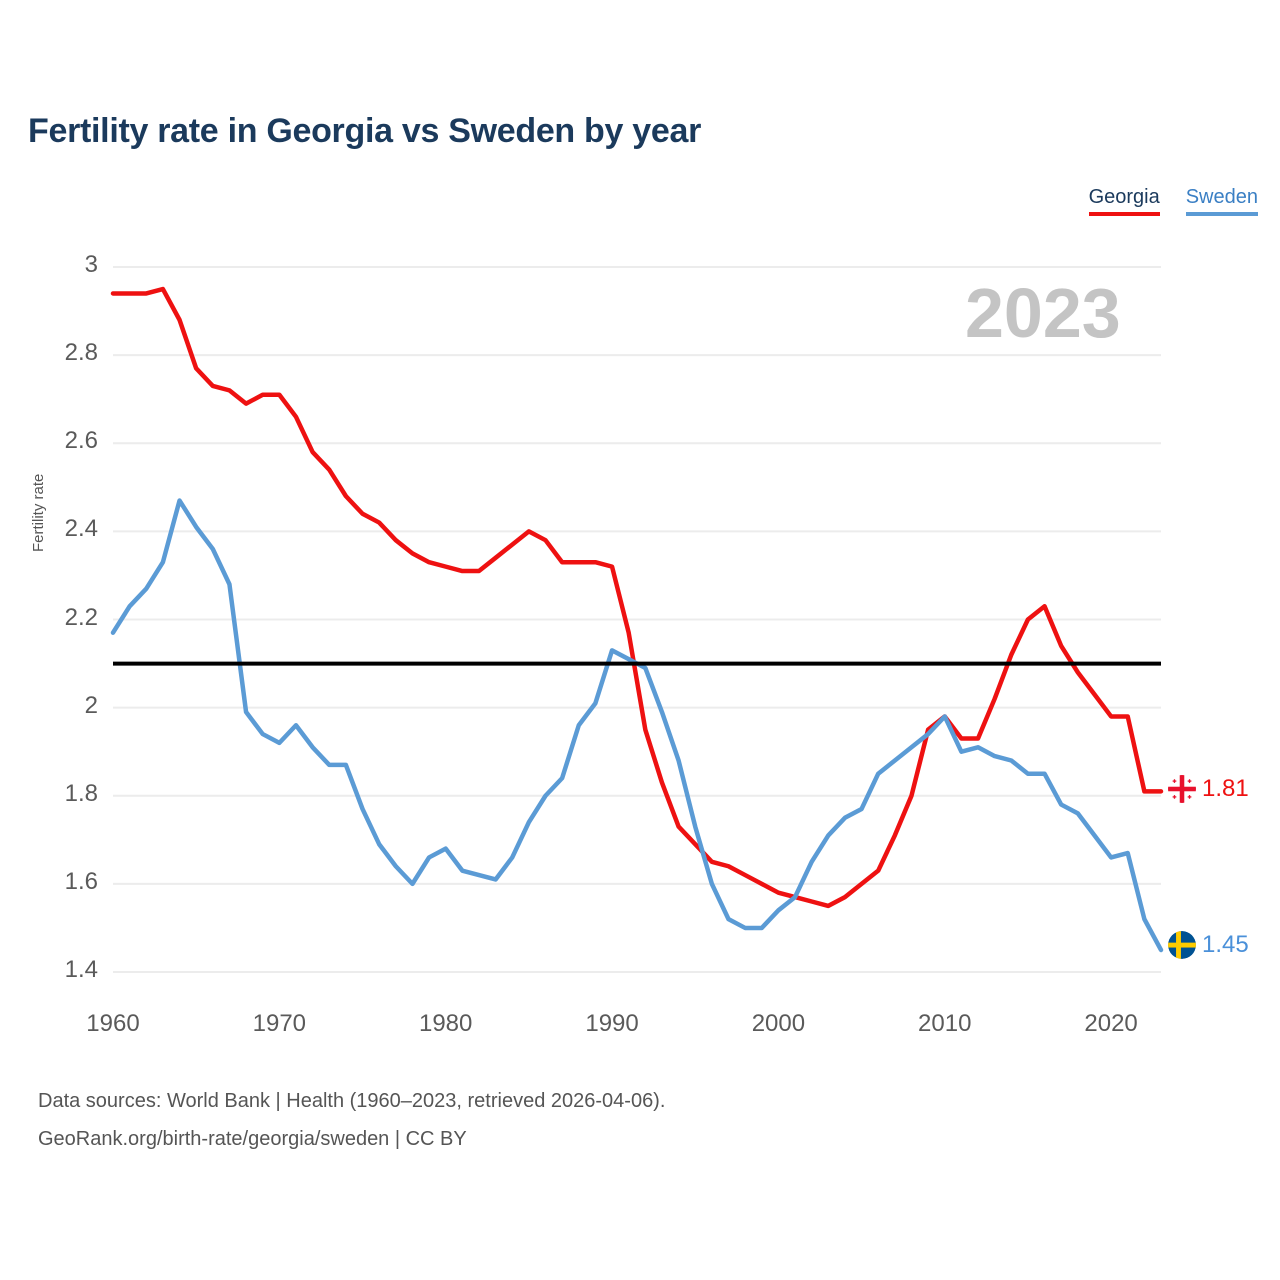 This screenshot has width=1280, height=1280. Describe the element at coordinates (1221, 197) in the screenshot. I see `legend-label-sweden: Sweden` at that location.